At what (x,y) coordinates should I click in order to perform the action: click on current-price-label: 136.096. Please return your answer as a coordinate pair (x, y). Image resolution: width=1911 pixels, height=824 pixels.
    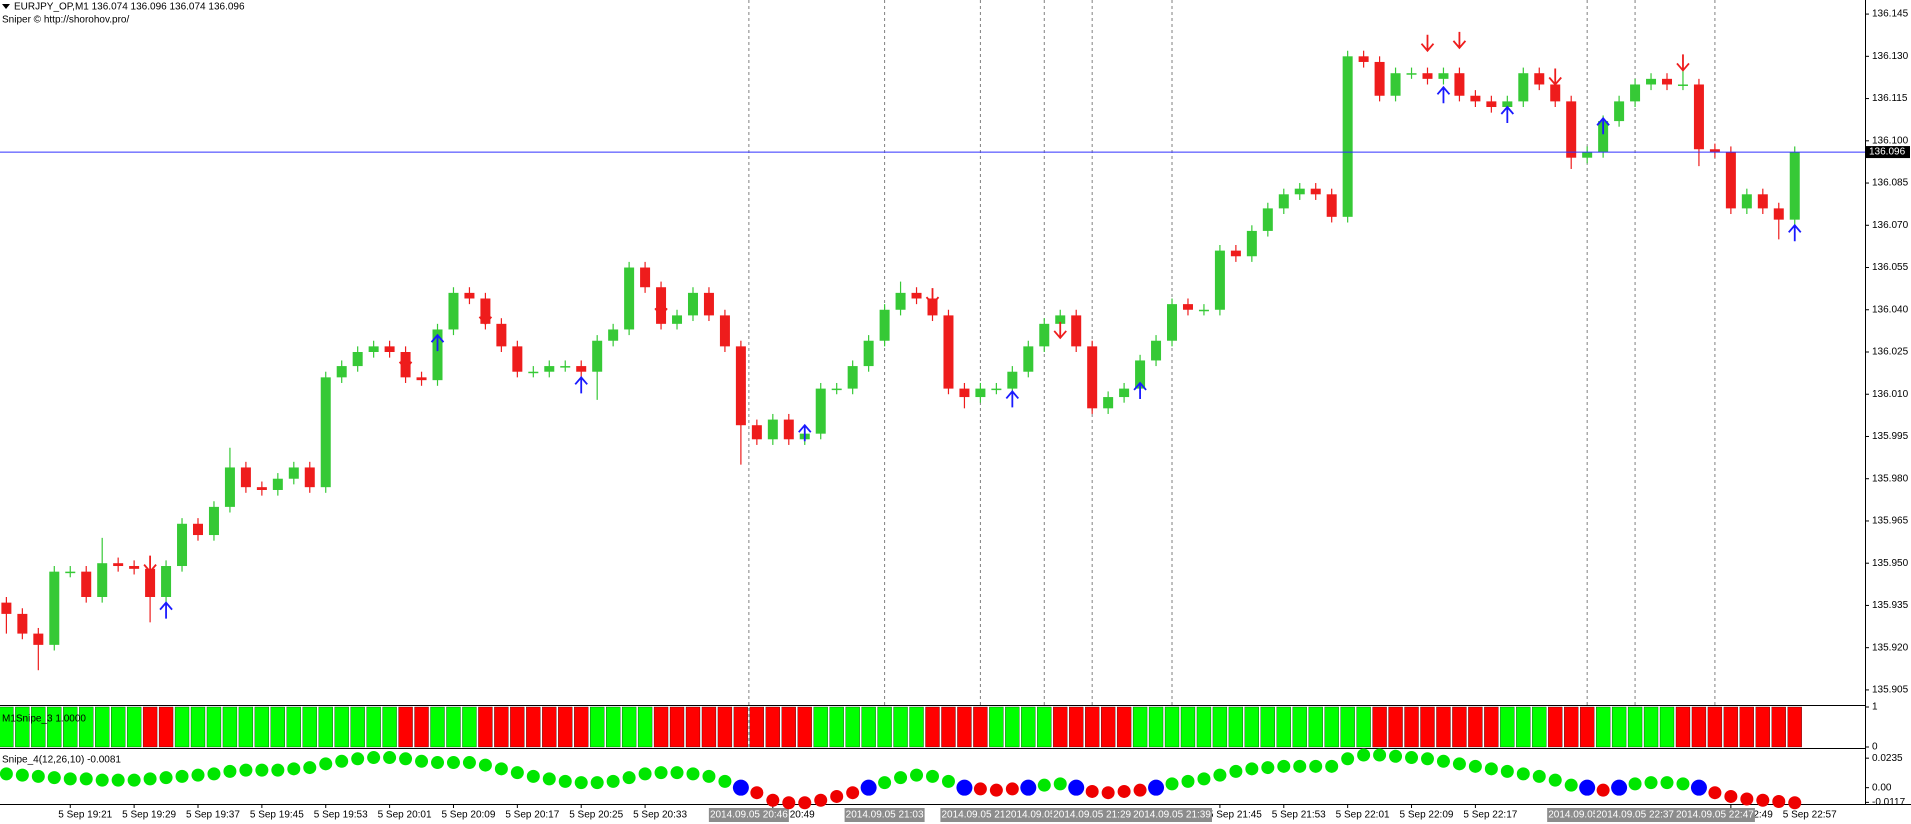
    Looking at the image, I should click on (1887, 152).